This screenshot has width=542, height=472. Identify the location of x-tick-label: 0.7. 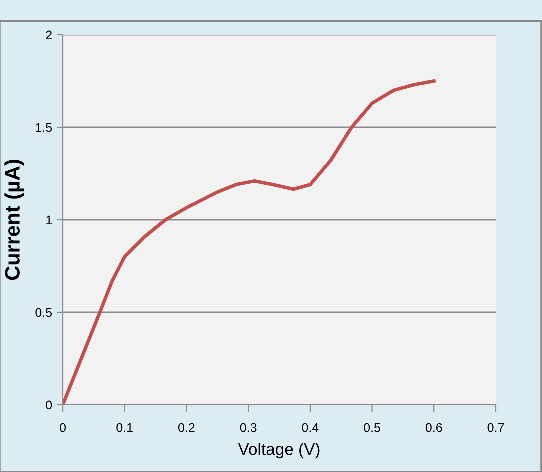
(496, 427).